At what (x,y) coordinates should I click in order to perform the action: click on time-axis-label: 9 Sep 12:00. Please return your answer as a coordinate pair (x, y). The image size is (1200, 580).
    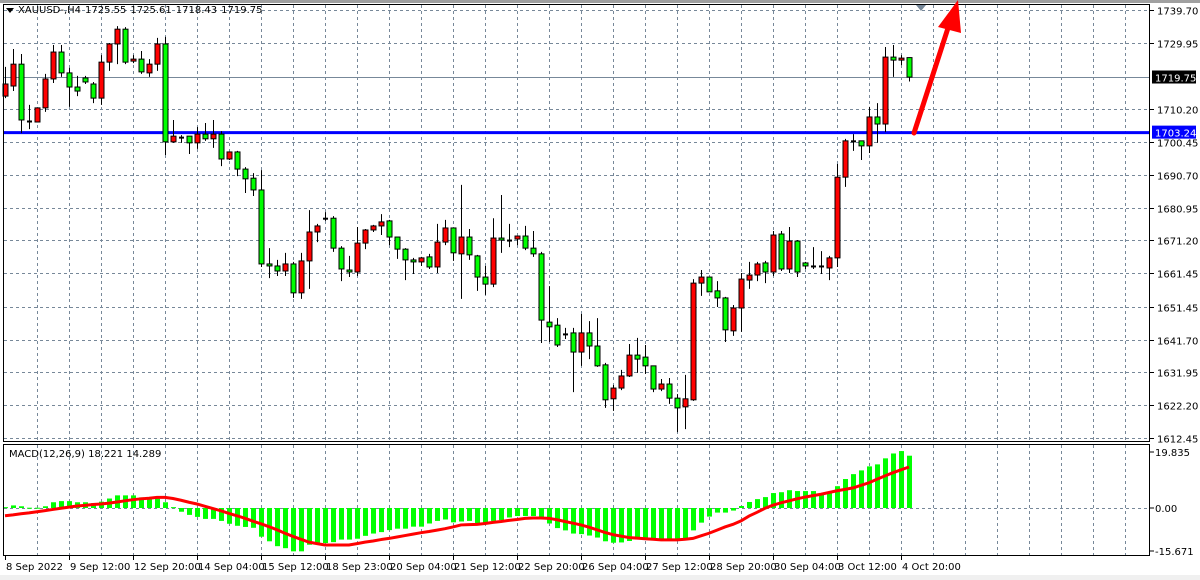
    Looking at the image, I should click on (100, 567).